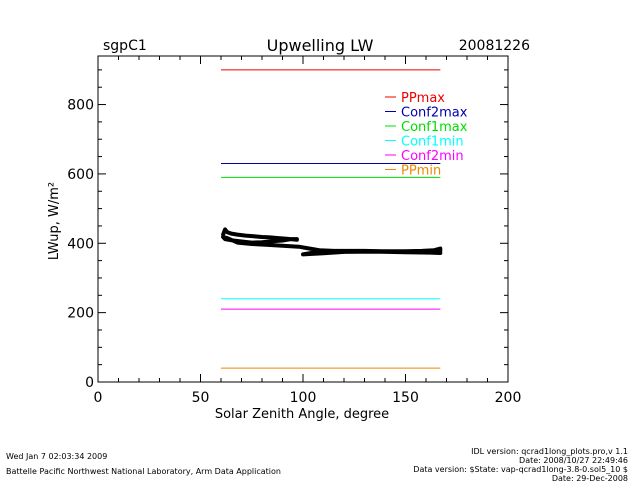  I want to click on x-axis-label: Solar Zenith Angle, degree, so click(302, 414).